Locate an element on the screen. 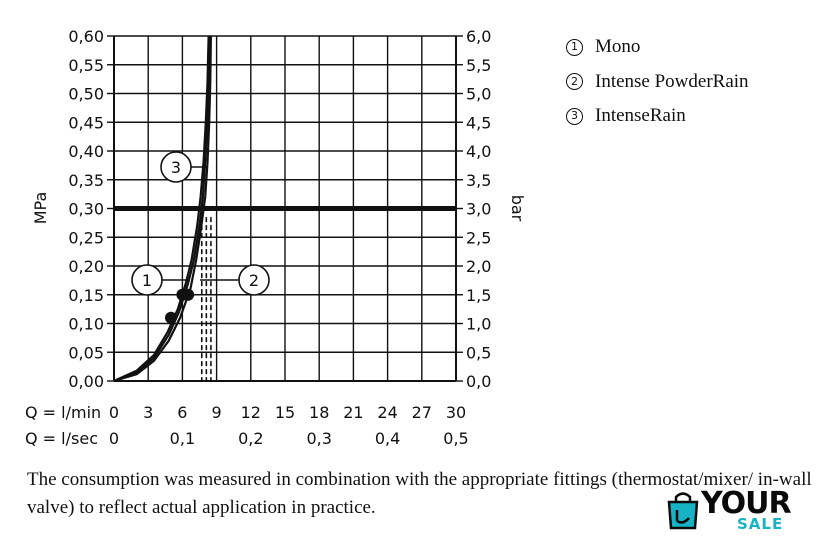  y-tick-label-right: 1,5 is located at coordinates (478, 295).